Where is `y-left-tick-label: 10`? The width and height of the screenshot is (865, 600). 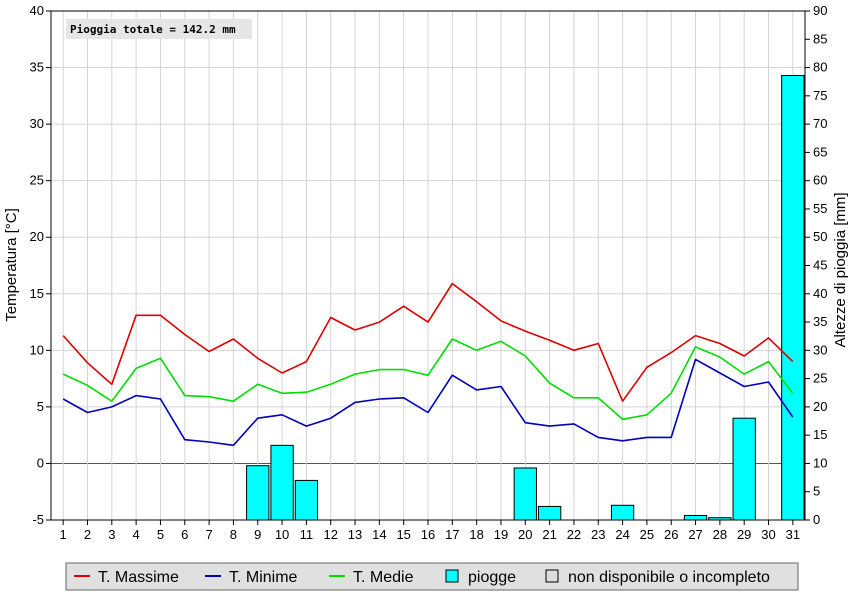 y-left-tick-label: 10 is located at coordinates (37, 349).